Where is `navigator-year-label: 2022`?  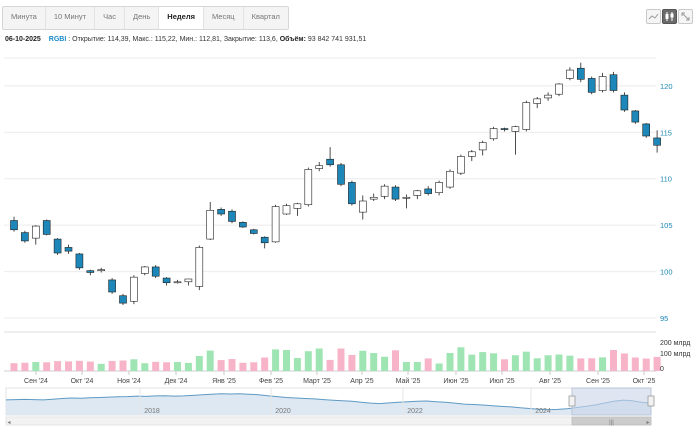 navigator-year-label: 2022 is located at coordinates (415, 411).